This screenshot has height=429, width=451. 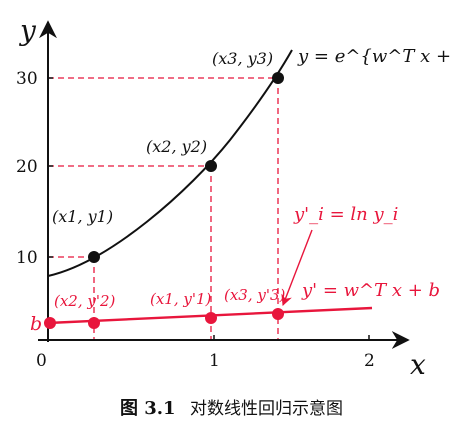 I want to click on label-point-red-1: (x1, y'1), so click(x=181, y=299).